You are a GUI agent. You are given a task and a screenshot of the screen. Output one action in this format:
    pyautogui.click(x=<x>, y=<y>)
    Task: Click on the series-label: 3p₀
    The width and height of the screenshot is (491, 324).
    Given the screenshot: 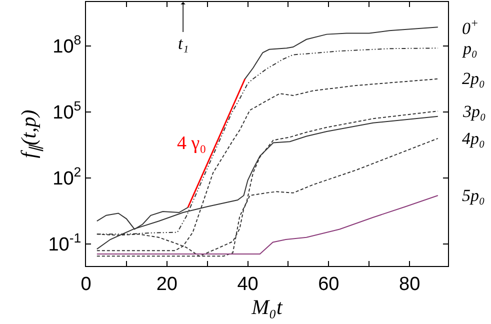 What is the action you would take?
    pyautogui.click(x=474, y=111)
    